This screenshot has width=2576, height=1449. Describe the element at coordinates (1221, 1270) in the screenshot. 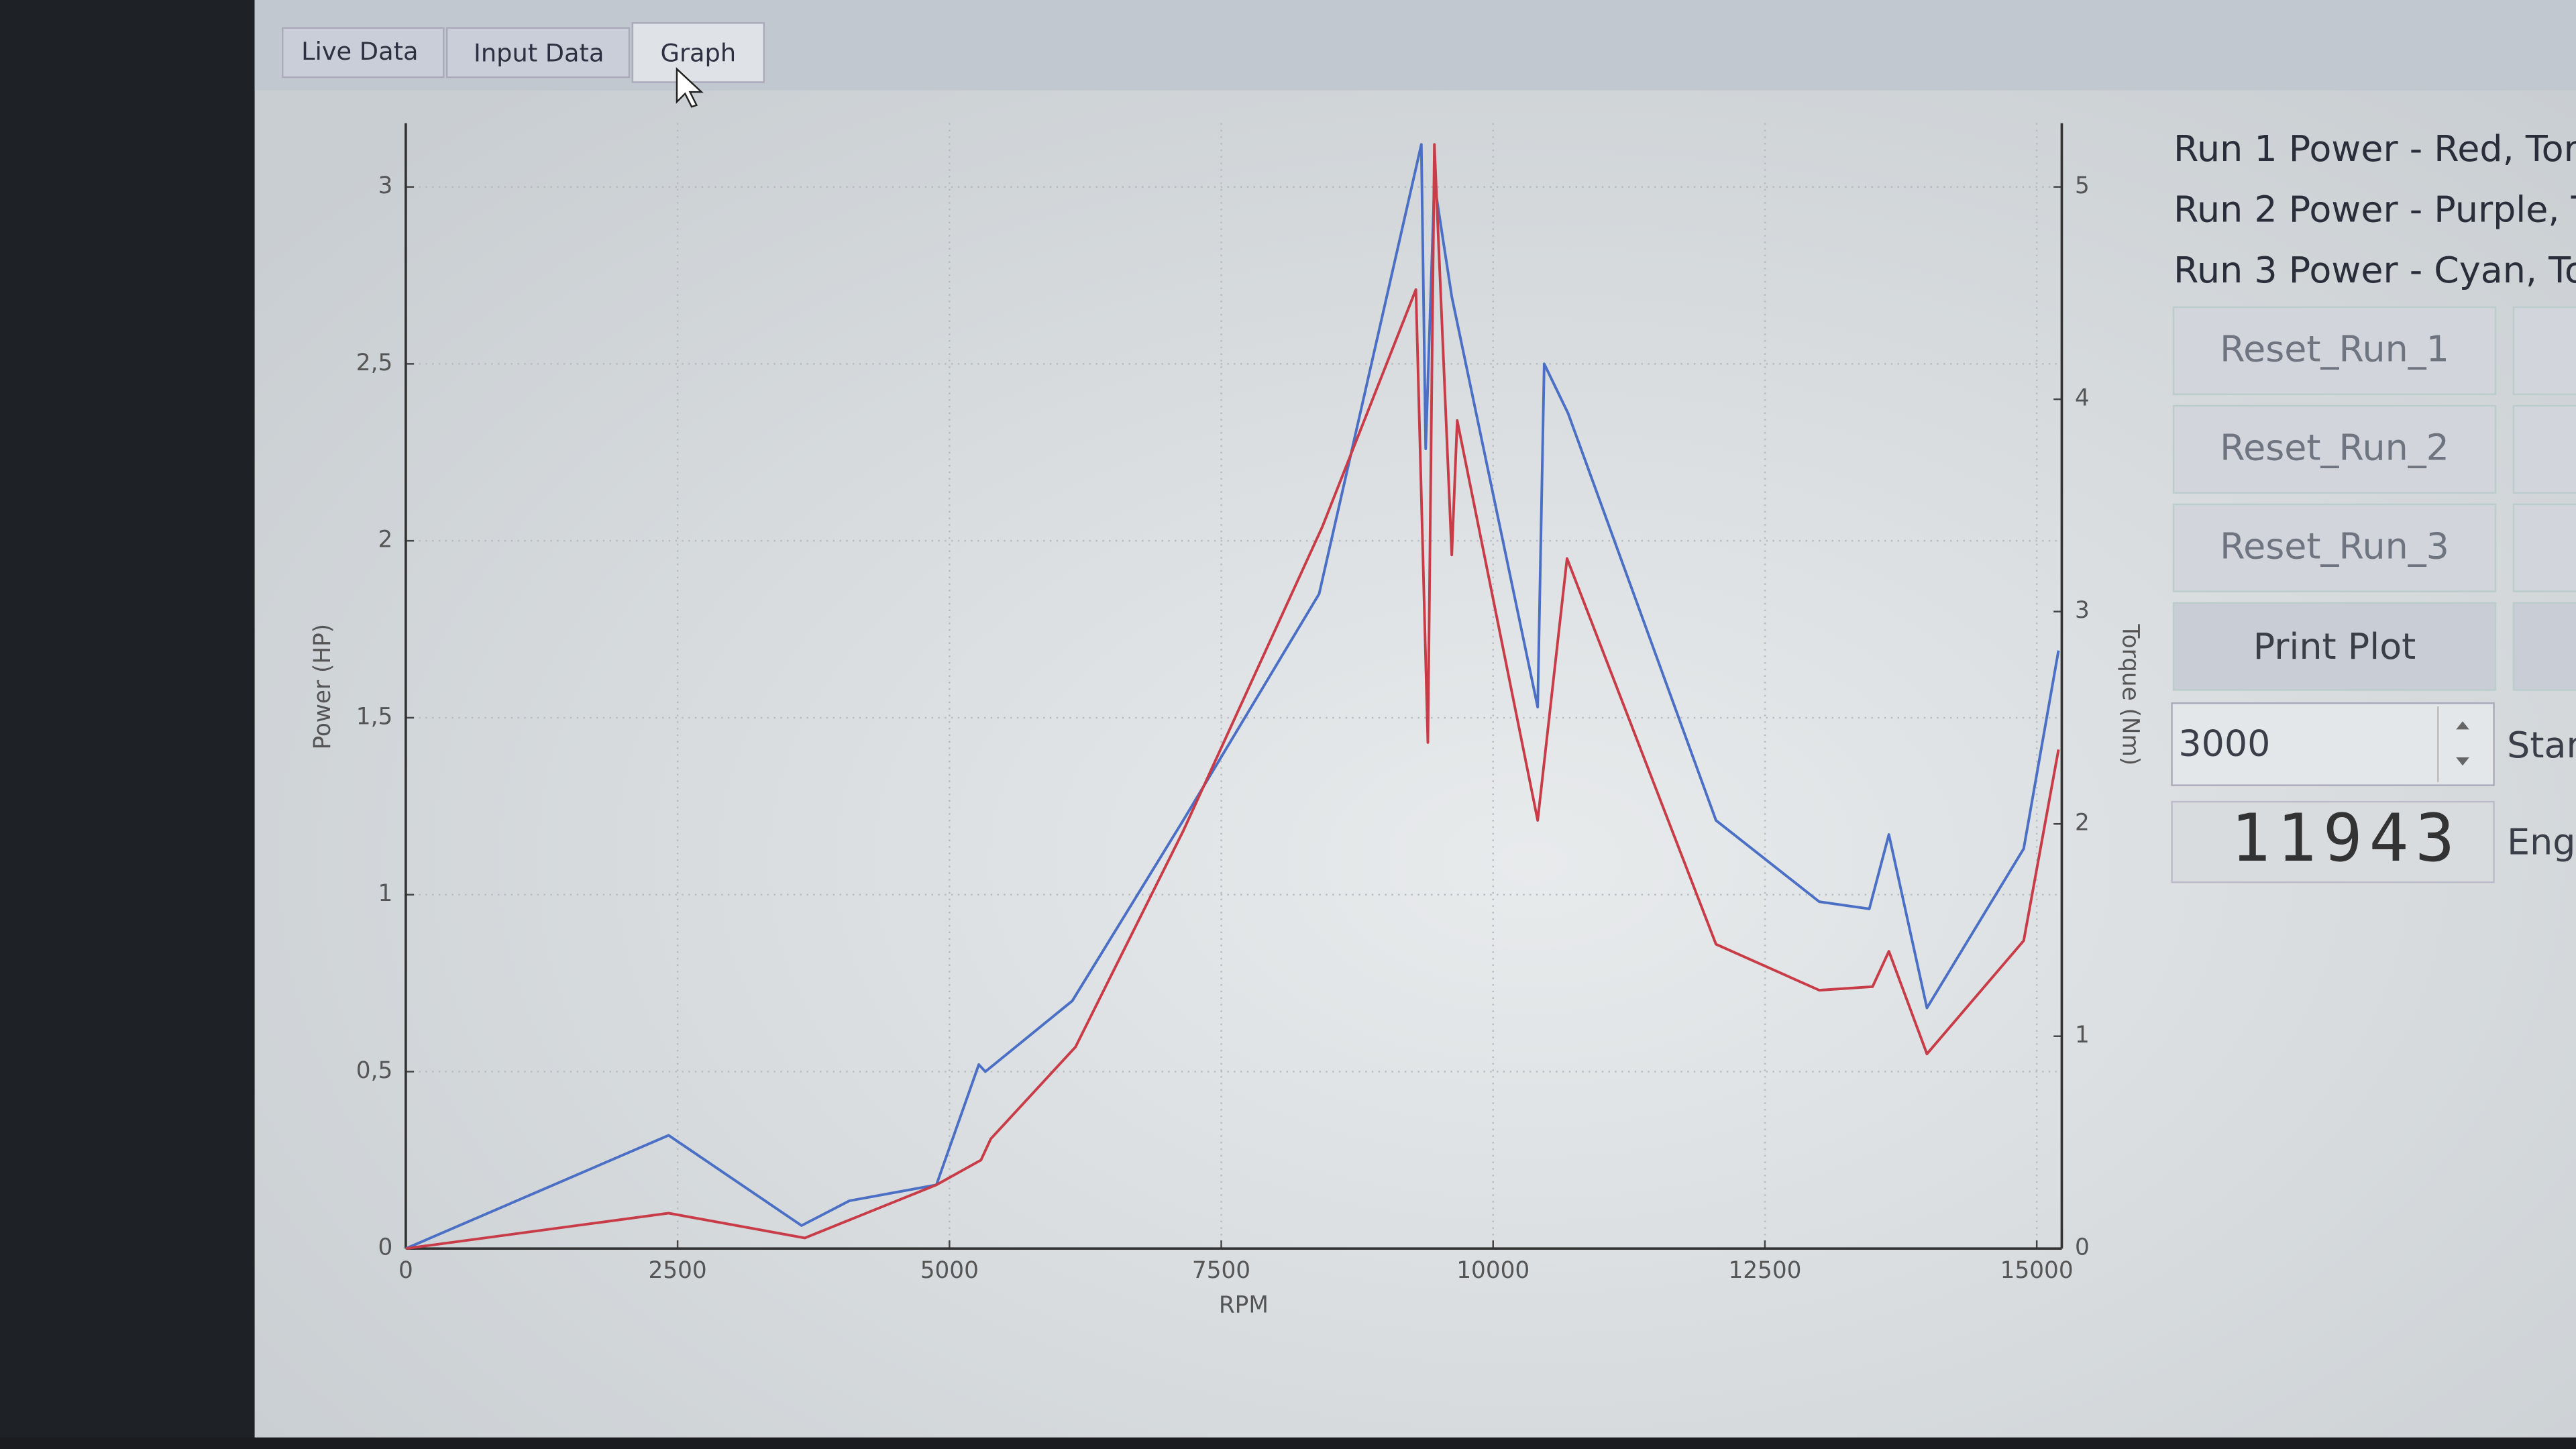

I see `x-tick-label: 7500` at that location.